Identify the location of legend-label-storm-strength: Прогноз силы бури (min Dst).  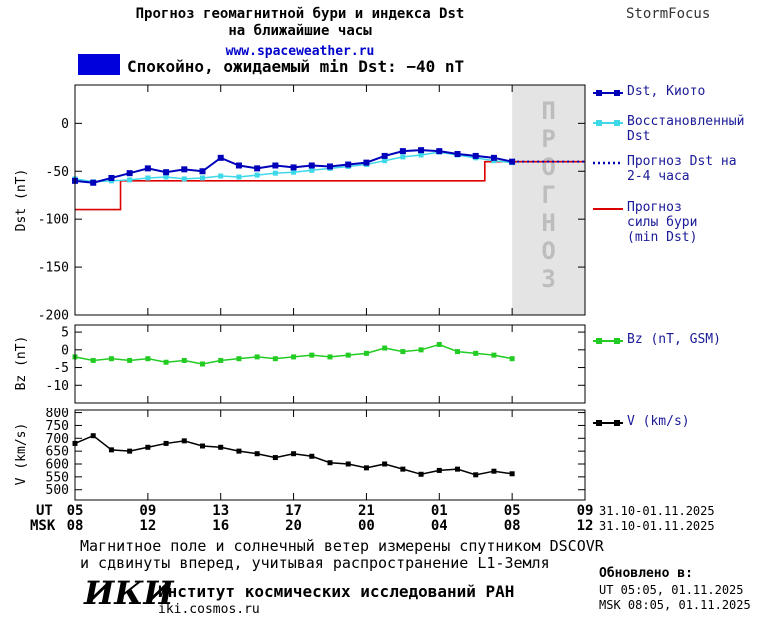
(662, 222).